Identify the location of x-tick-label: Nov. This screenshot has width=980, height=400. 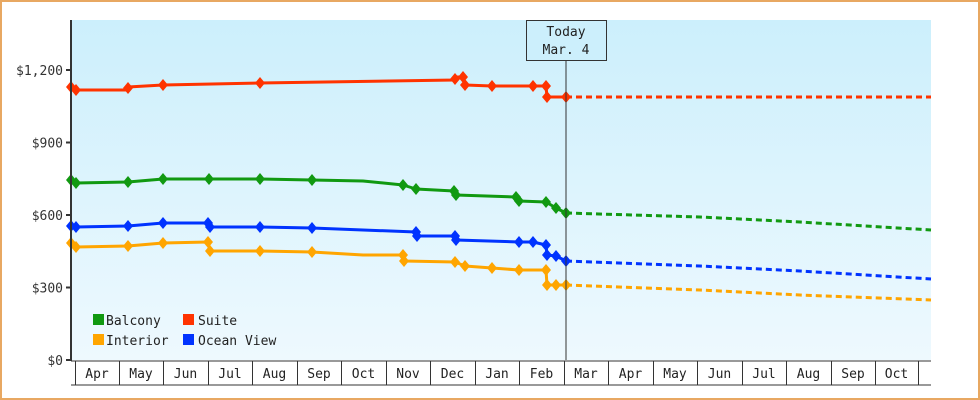
(408, 374).